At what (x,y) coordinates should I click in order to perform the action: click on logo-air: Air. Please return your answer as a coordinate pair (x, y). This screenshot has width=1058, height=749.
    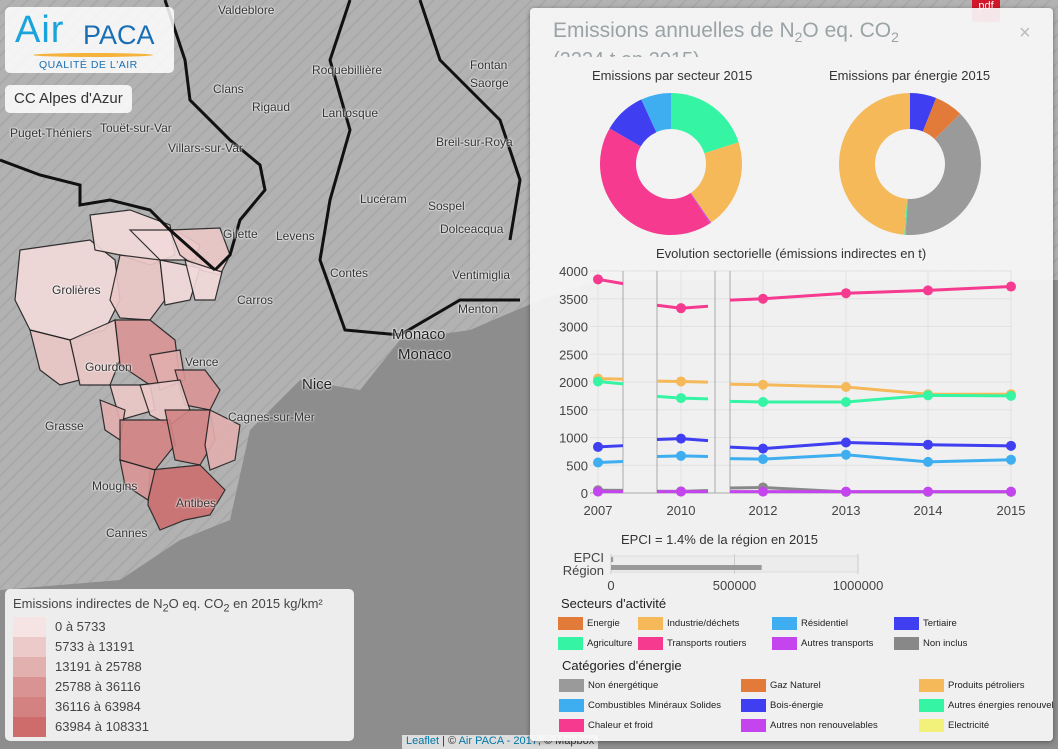
    Looking at the image, I should click on (39, 30).